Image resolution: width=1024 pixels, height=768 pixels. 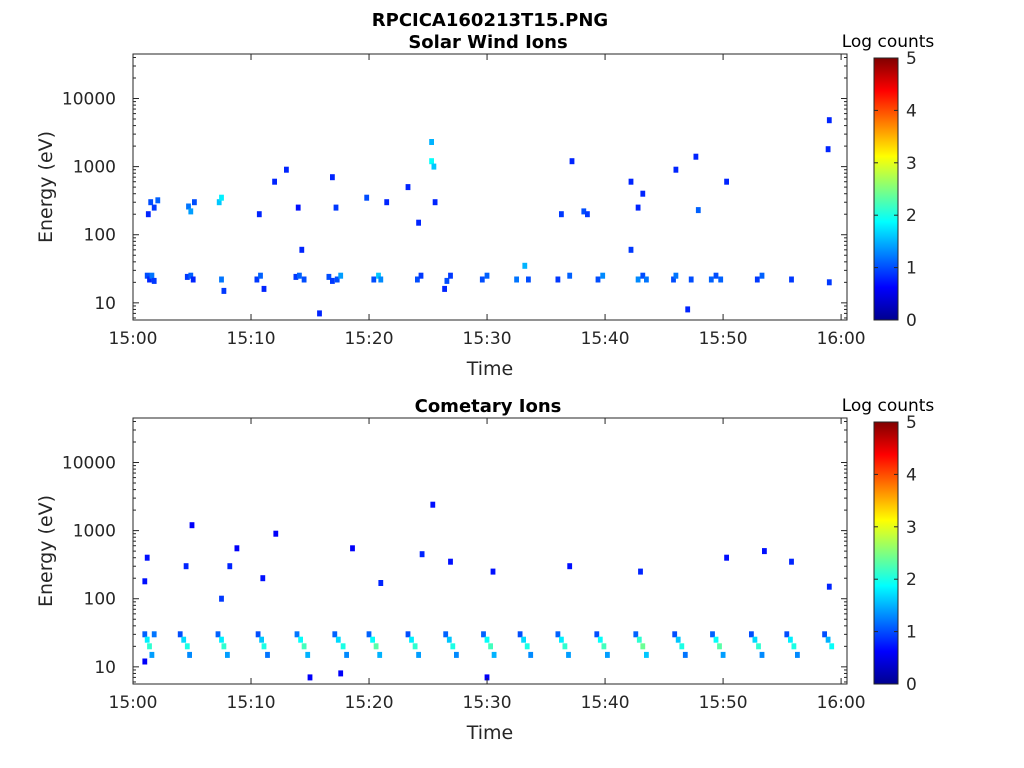 What do you see at coordinates (100, 600) in the screenshot?
I see `y-tick-label: 100` at bounding box center [100, 600].